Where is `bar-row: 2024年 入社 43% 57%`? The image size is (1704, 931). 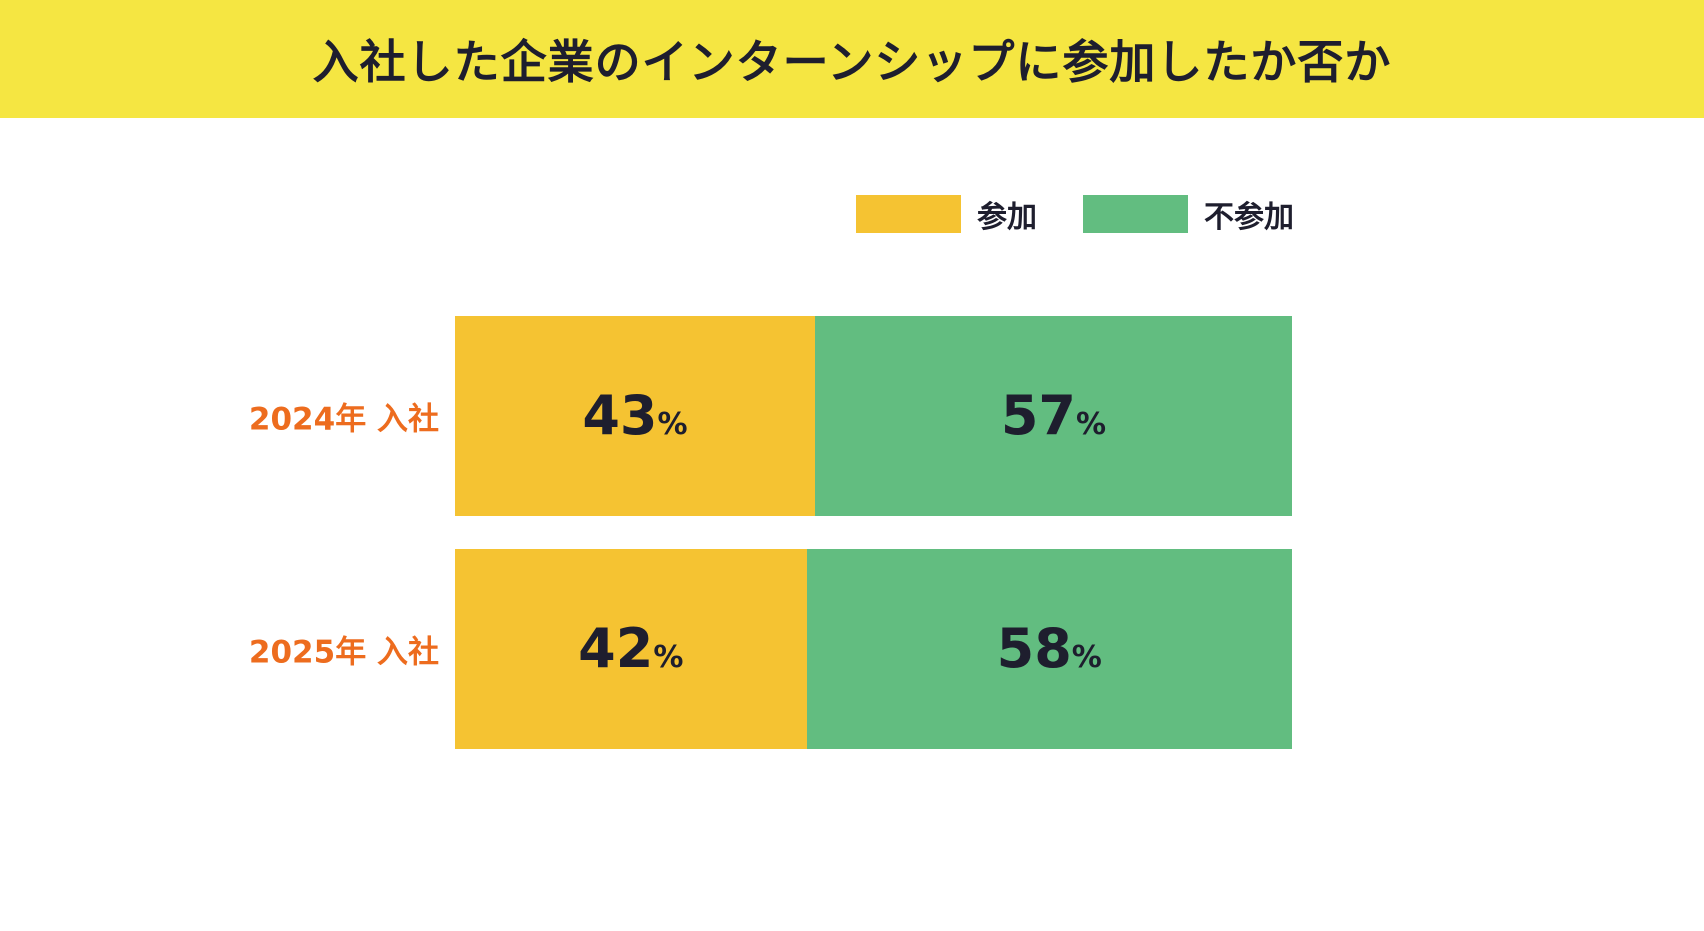 bar-row: 2024年 入社 43% 57% is located at coordinates (770, 416).